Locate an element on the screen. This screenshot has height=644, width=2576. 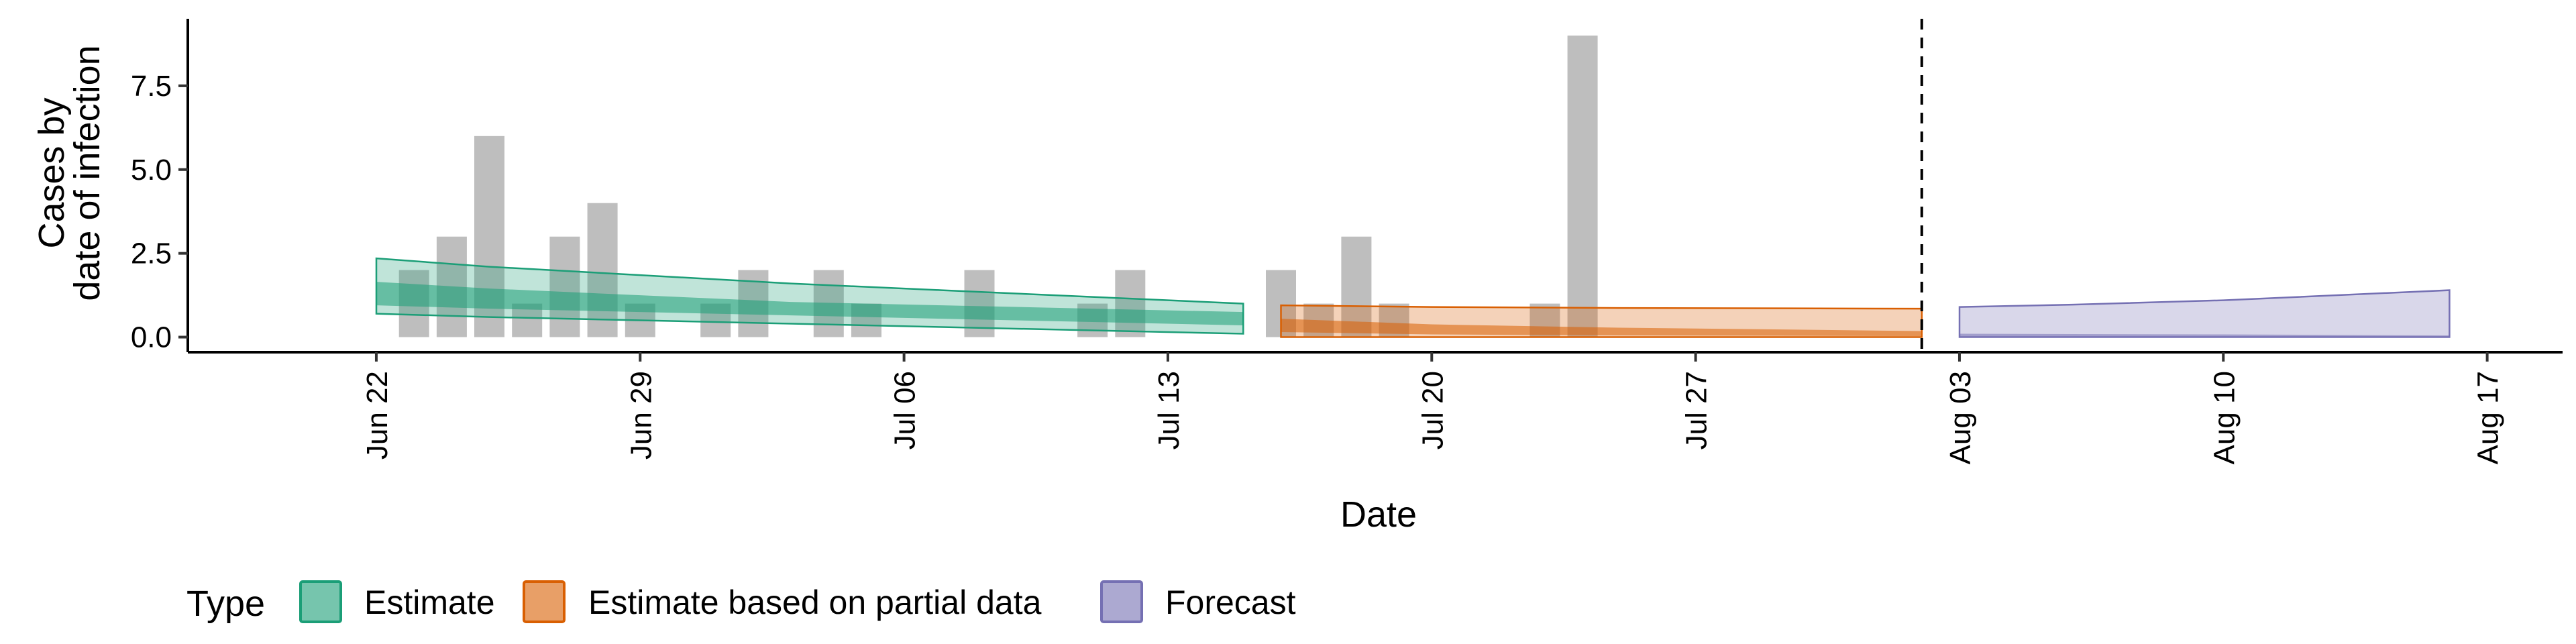
ribbon-outer-forecast is located at coordinates (2204, 313).